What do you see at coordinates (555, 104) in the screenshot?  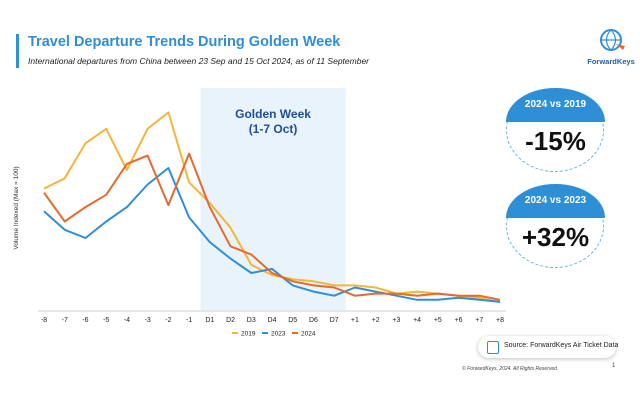 I see `kpi-label: 2024 vs 2019` at bounding box center [555, 104].